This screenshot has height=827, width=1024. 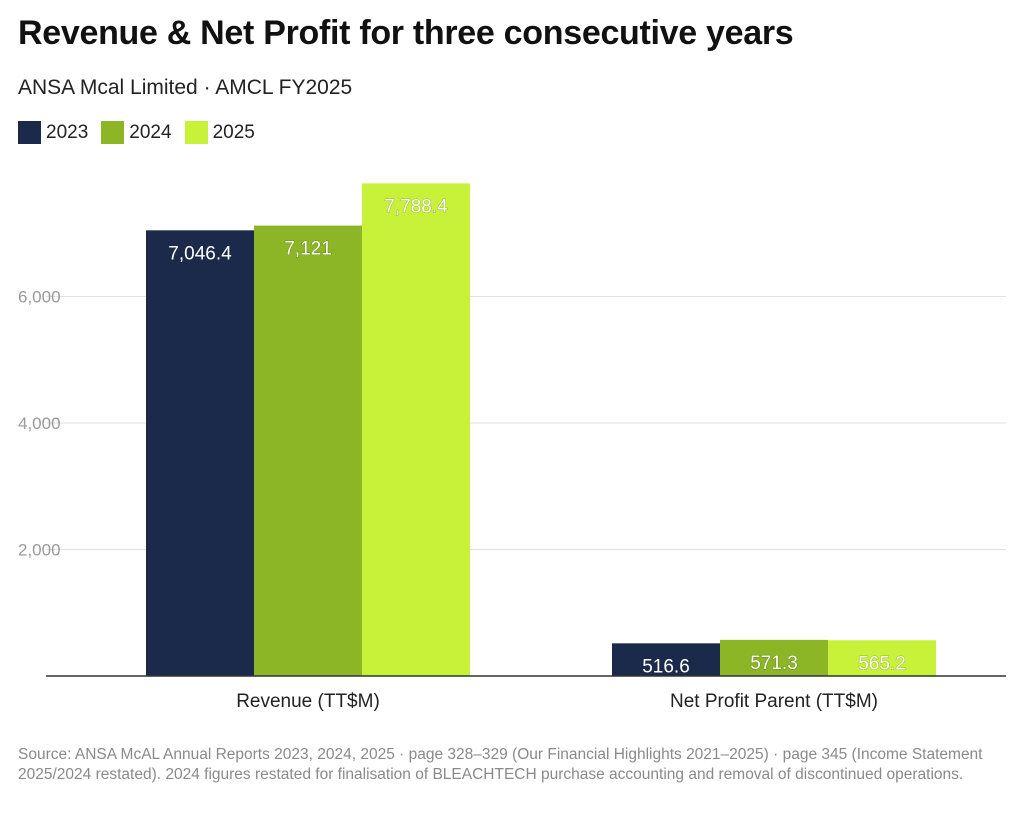 I want to click on legend-swatch-2023, so click(x=29, y=132).